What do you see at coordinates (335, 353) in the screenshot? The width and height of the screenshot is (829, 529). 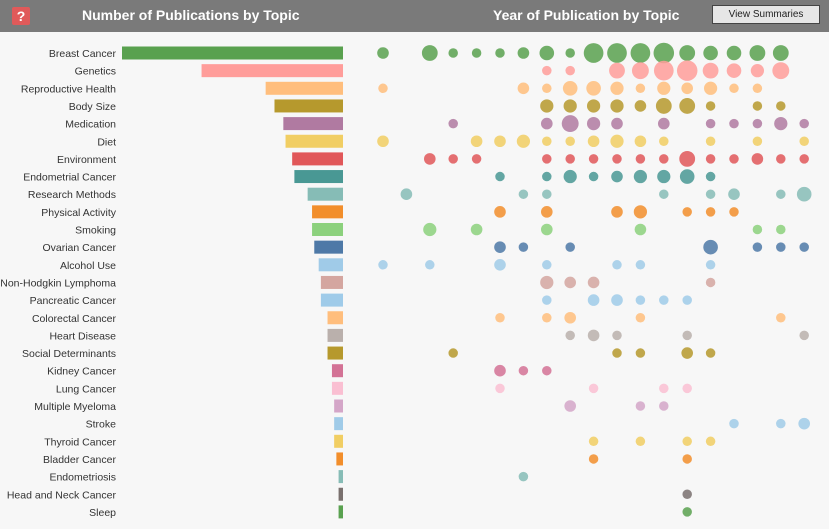 I see `bar-social-determinants` at bounding box center [335, 353].